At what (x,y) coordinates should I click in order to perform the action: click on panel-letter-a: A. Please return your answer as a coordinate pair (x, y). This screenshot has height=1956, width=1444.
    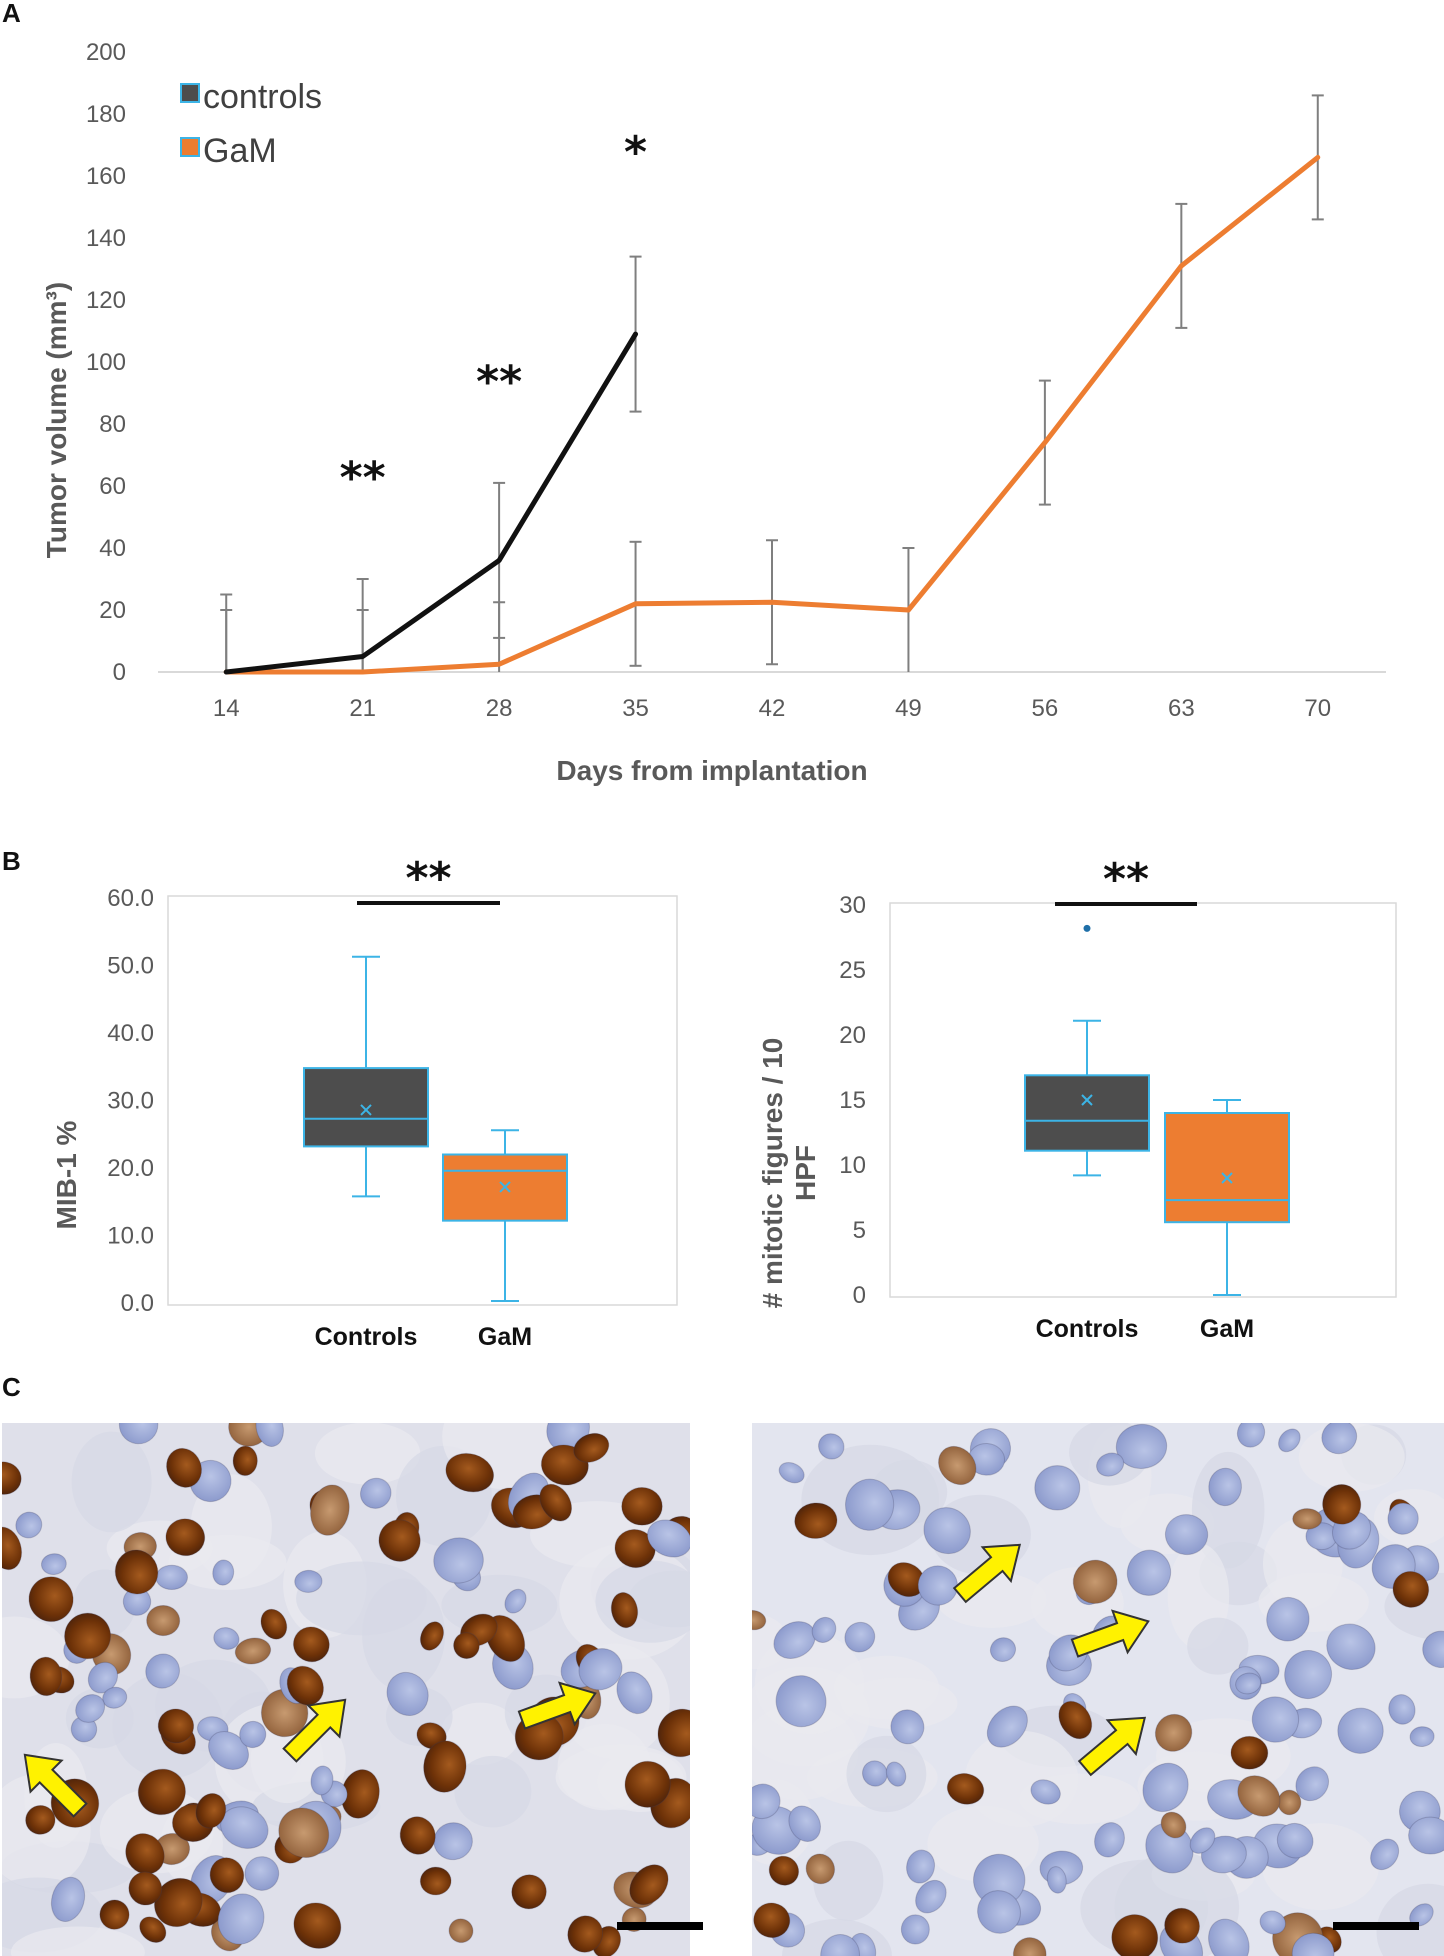
    Looking at the image, I should click on (11, 14).